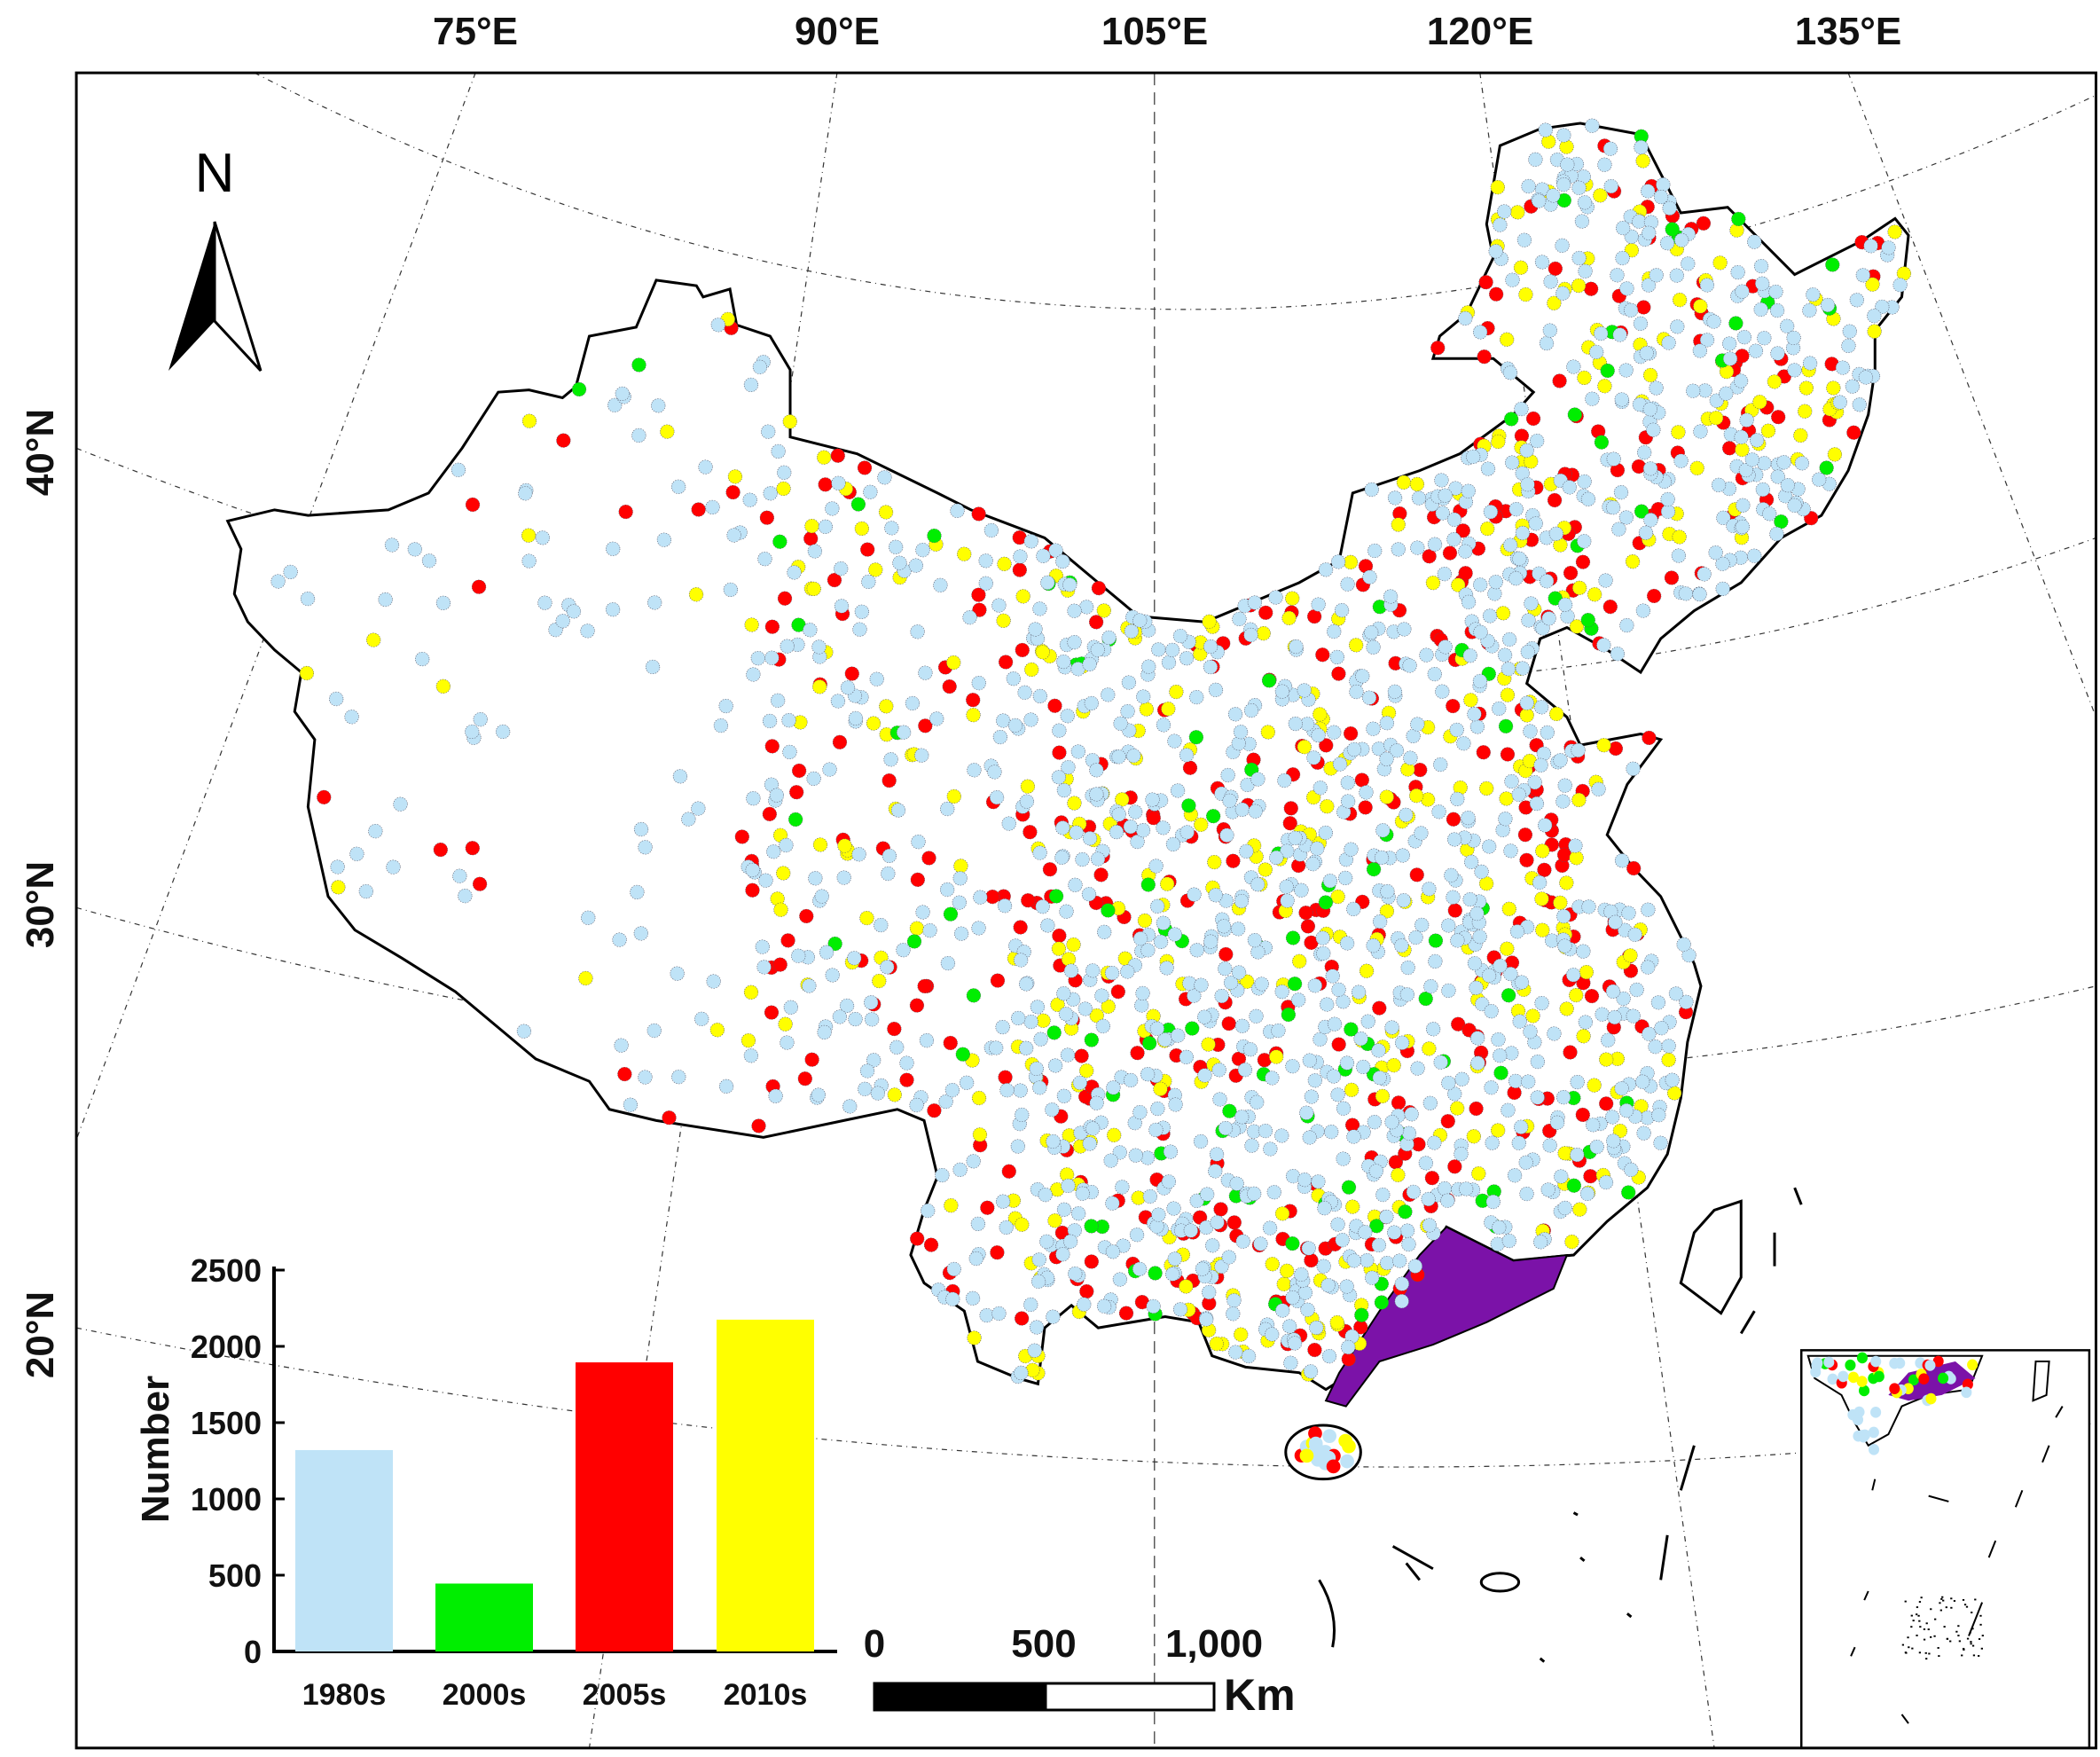  What do you see at coordinates (624, 1507) in the screenshot?
I see `bar-2005s` at bounding box center [624, 1507].